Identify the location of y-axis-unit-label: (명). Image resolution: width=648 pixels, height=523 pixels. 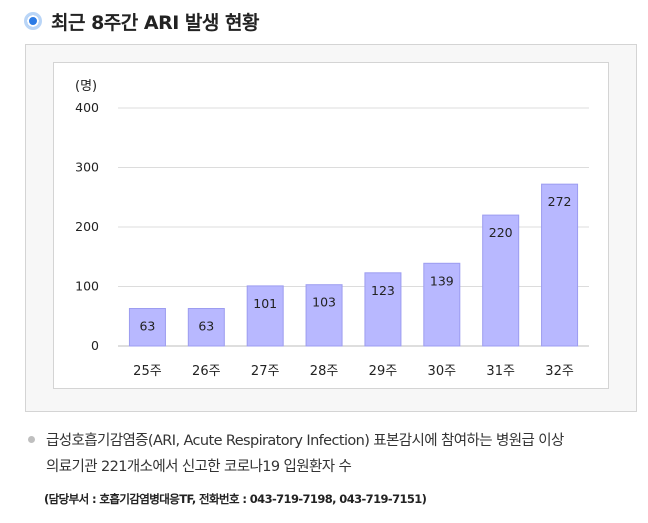
(86, 86).